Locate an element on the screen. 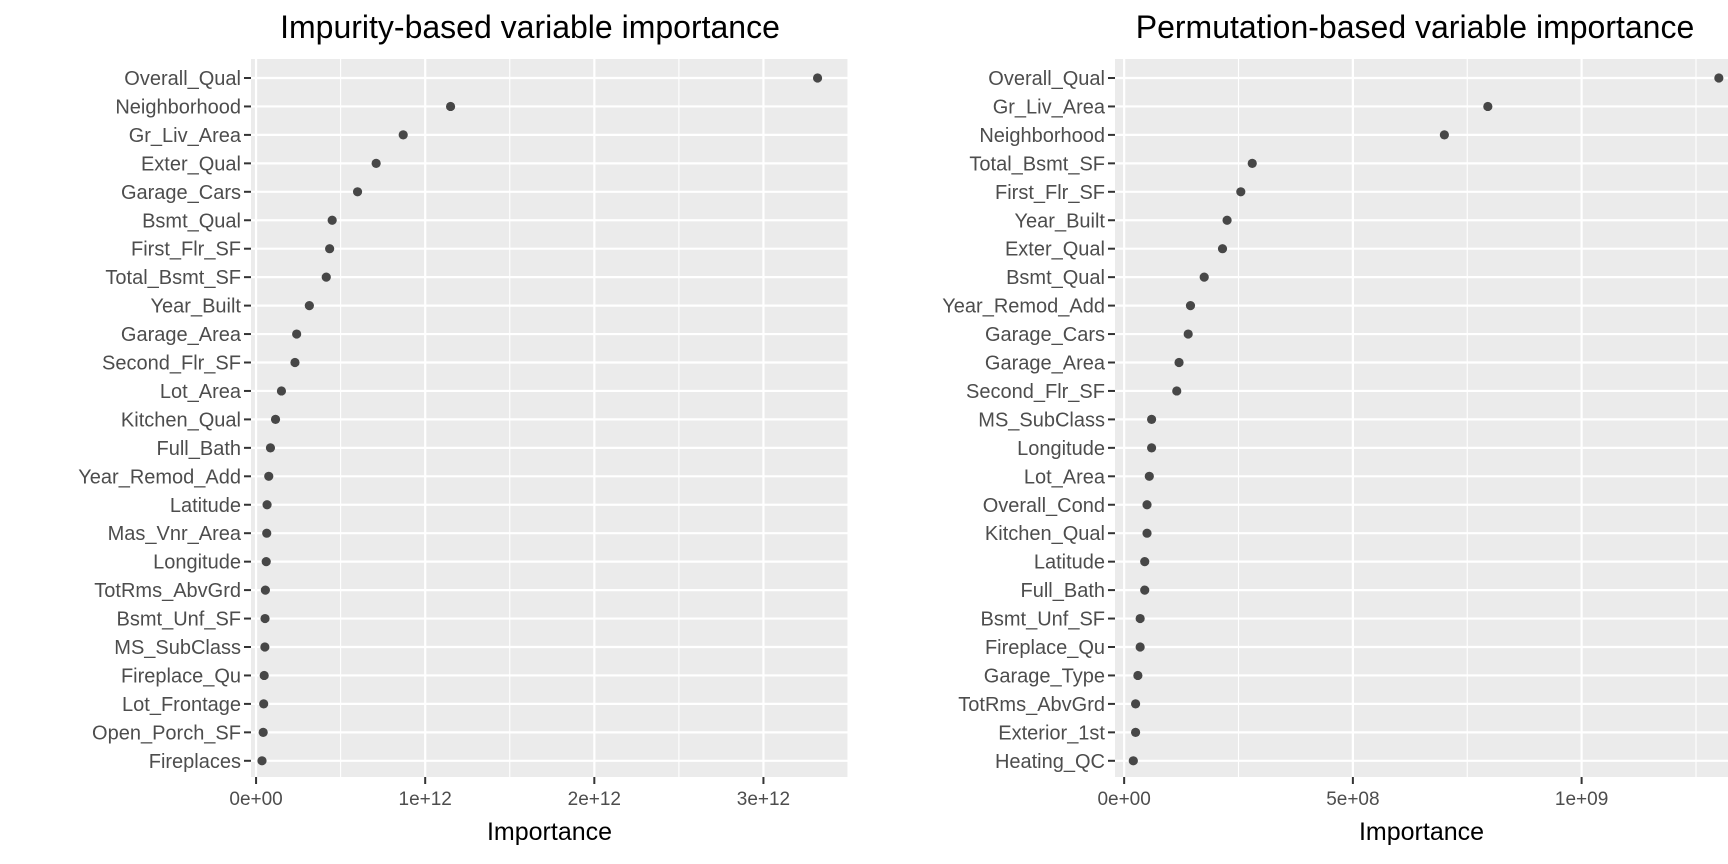 This screenshot has height=864, width=1728. y-tick-label: Lot_Area is located at coordinates (1065, 477).